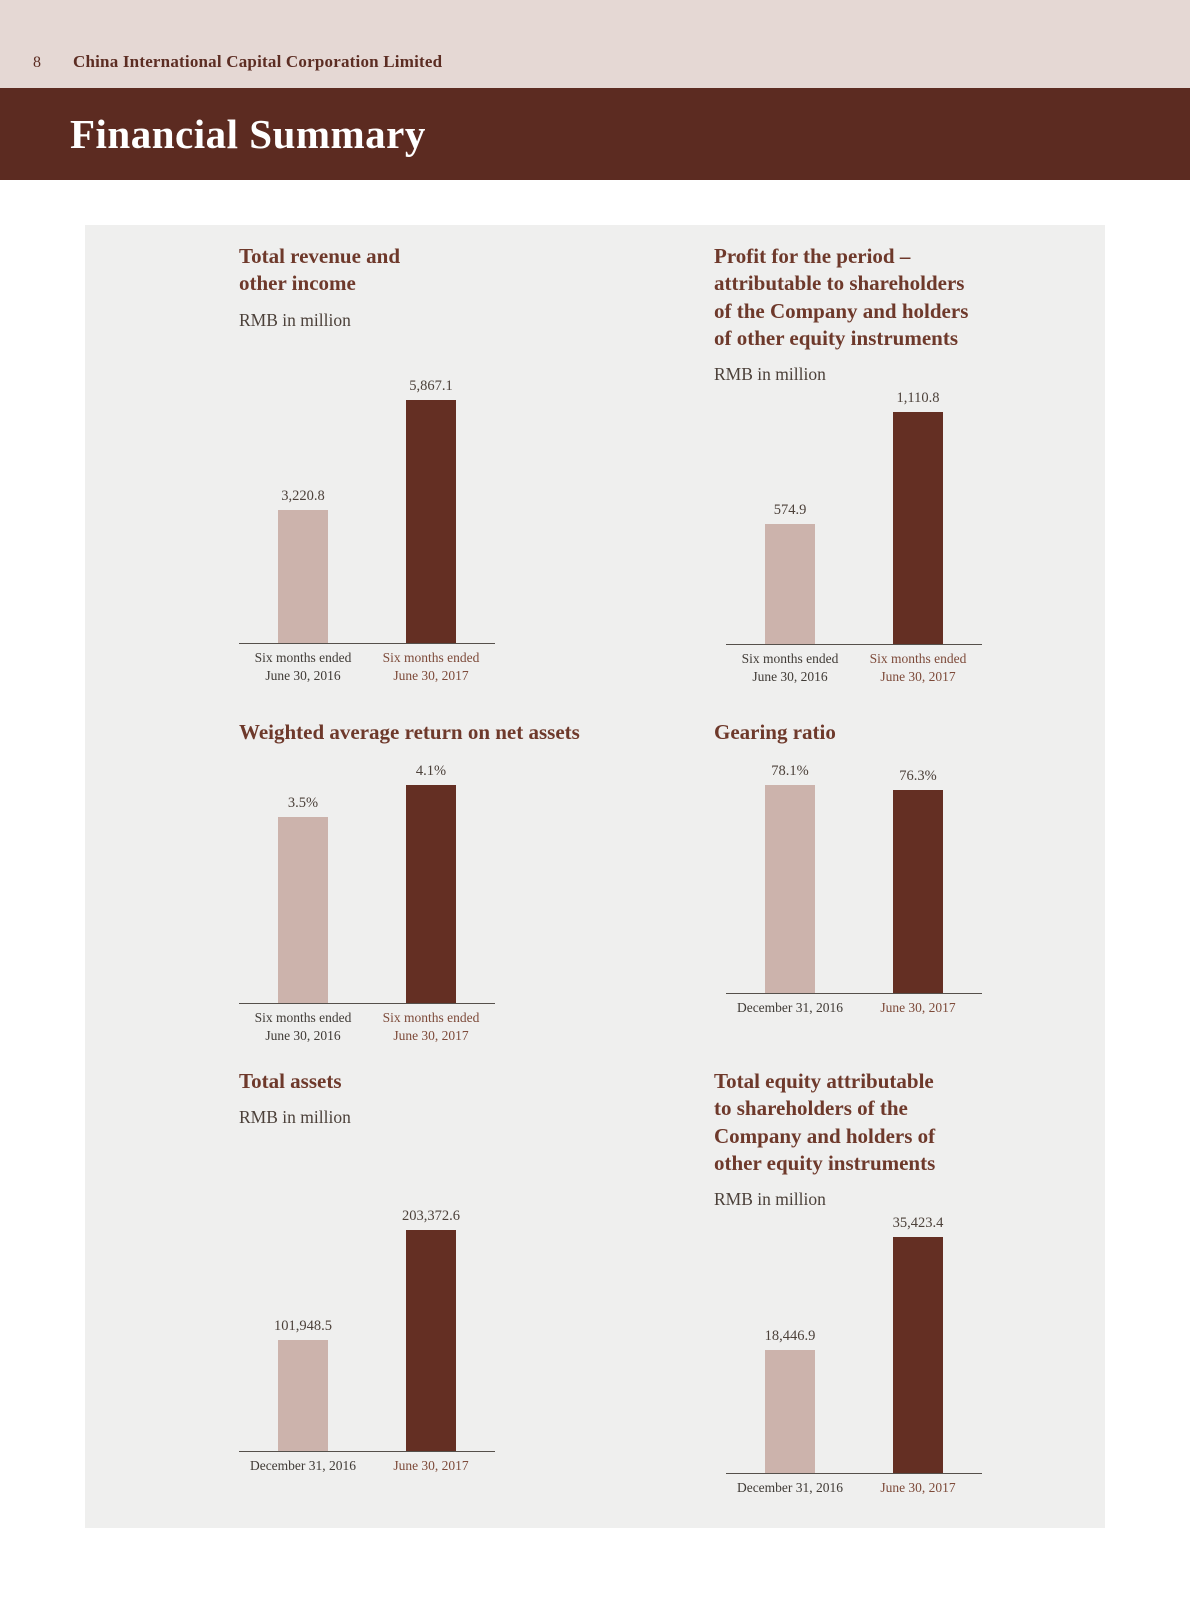  I want to click on chart-total-assets: Total assets RMB in million 101,948.5, so click(476, 1282).